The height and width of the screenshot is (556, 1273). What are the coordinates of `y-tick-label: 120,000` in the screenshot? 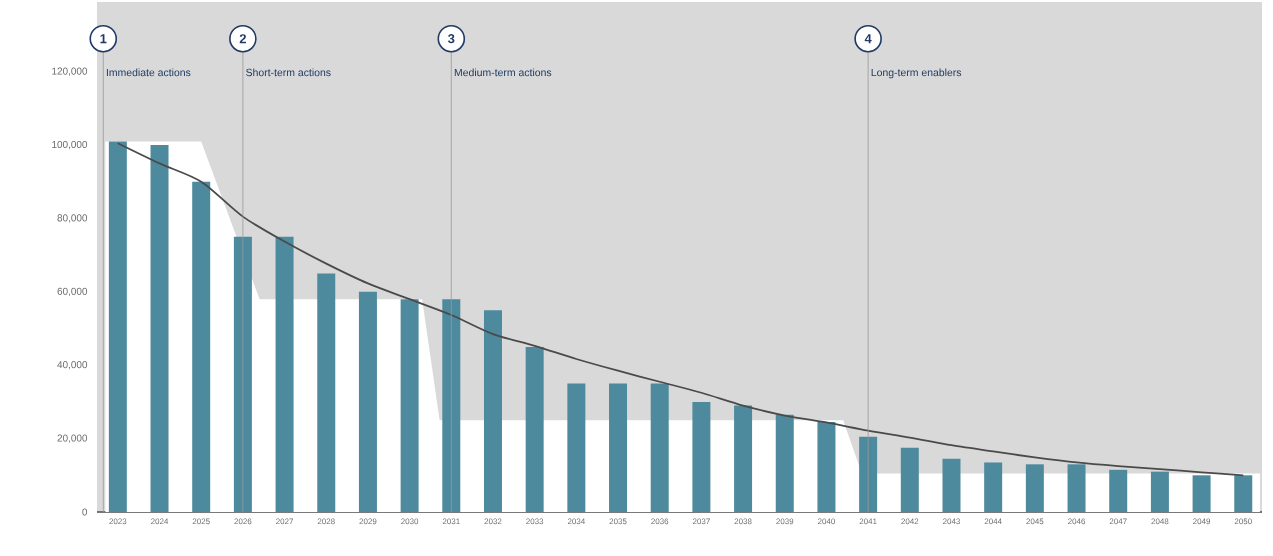 It's located at (70, 71).